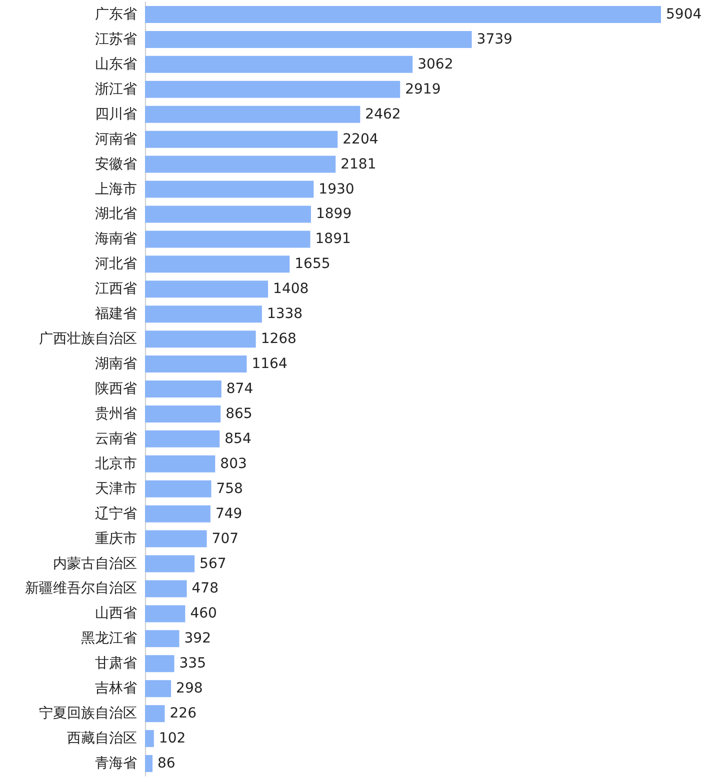  What do you see at coordinates (88, 339) in the screenshot?
I see `y-tick-label: 广西壮族自治区` at bounding box center [88, 339].